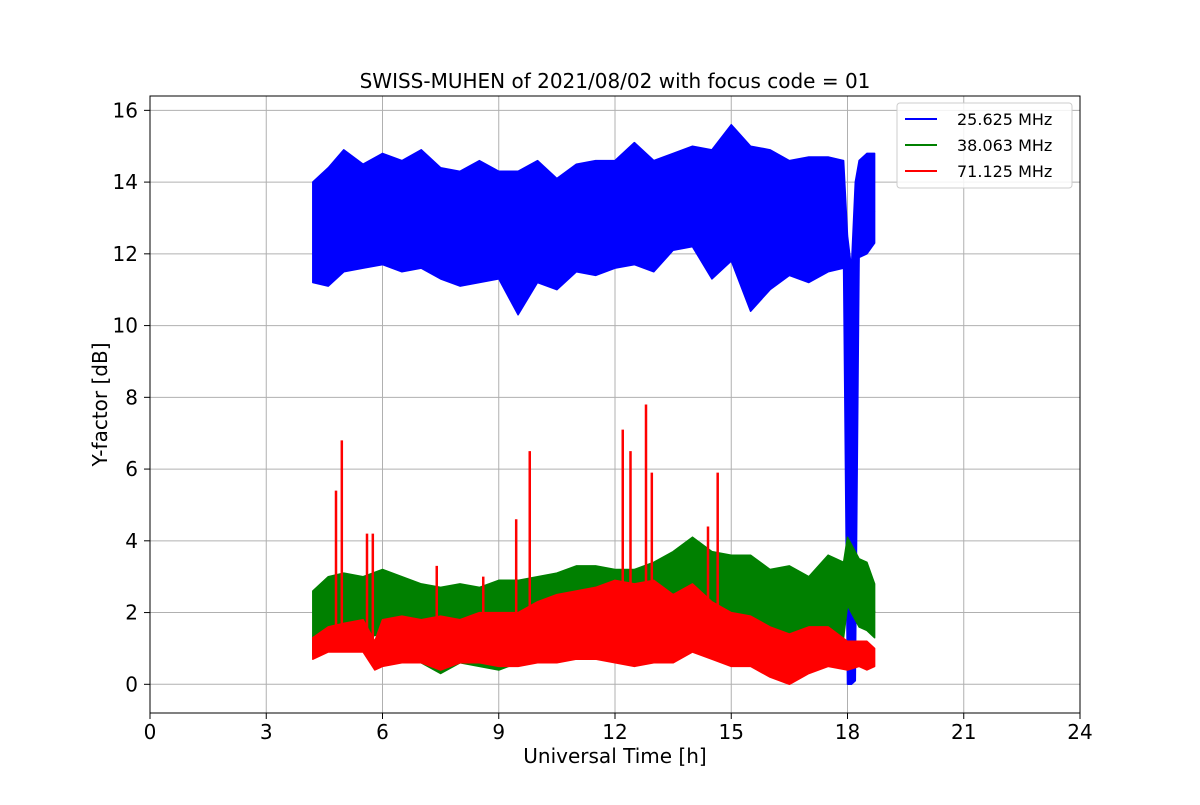  Describe the element at coordinates (382, 732) in the screenshot. I see `x-tick-label: 6` at that location.